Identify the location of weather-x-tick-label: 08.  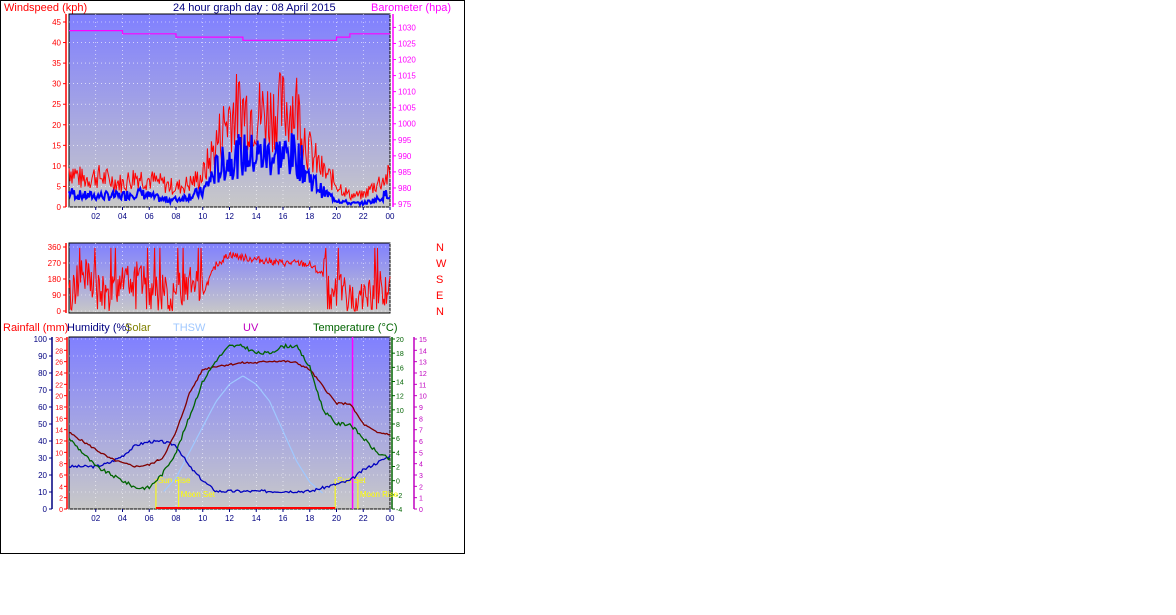
(176, 518).